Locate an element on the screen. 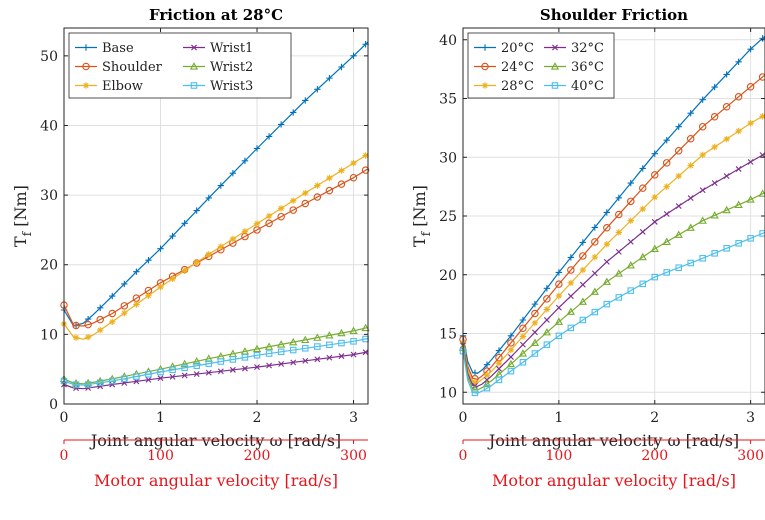 This screenshot has height=520, width=765. legend-label: 24°C is located at coordinates (517, 67).